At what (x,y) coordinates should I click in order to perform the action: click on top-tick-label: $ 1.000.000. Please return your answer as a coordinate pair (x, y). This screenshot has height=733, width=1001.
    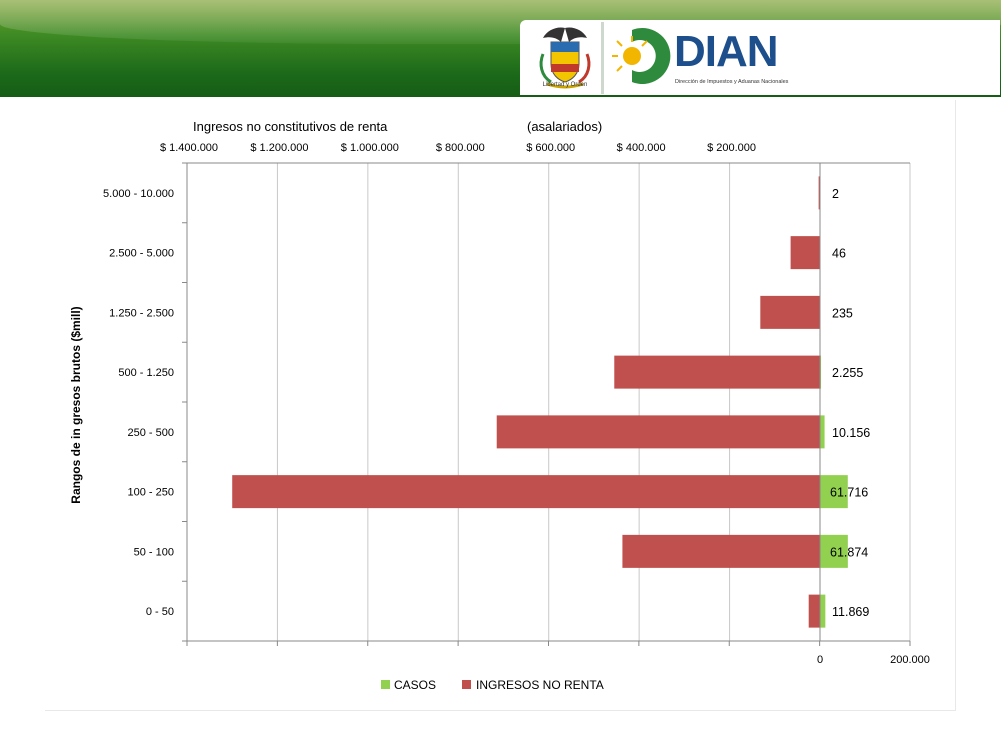
    Looking at the image, I should click on (370, 148).